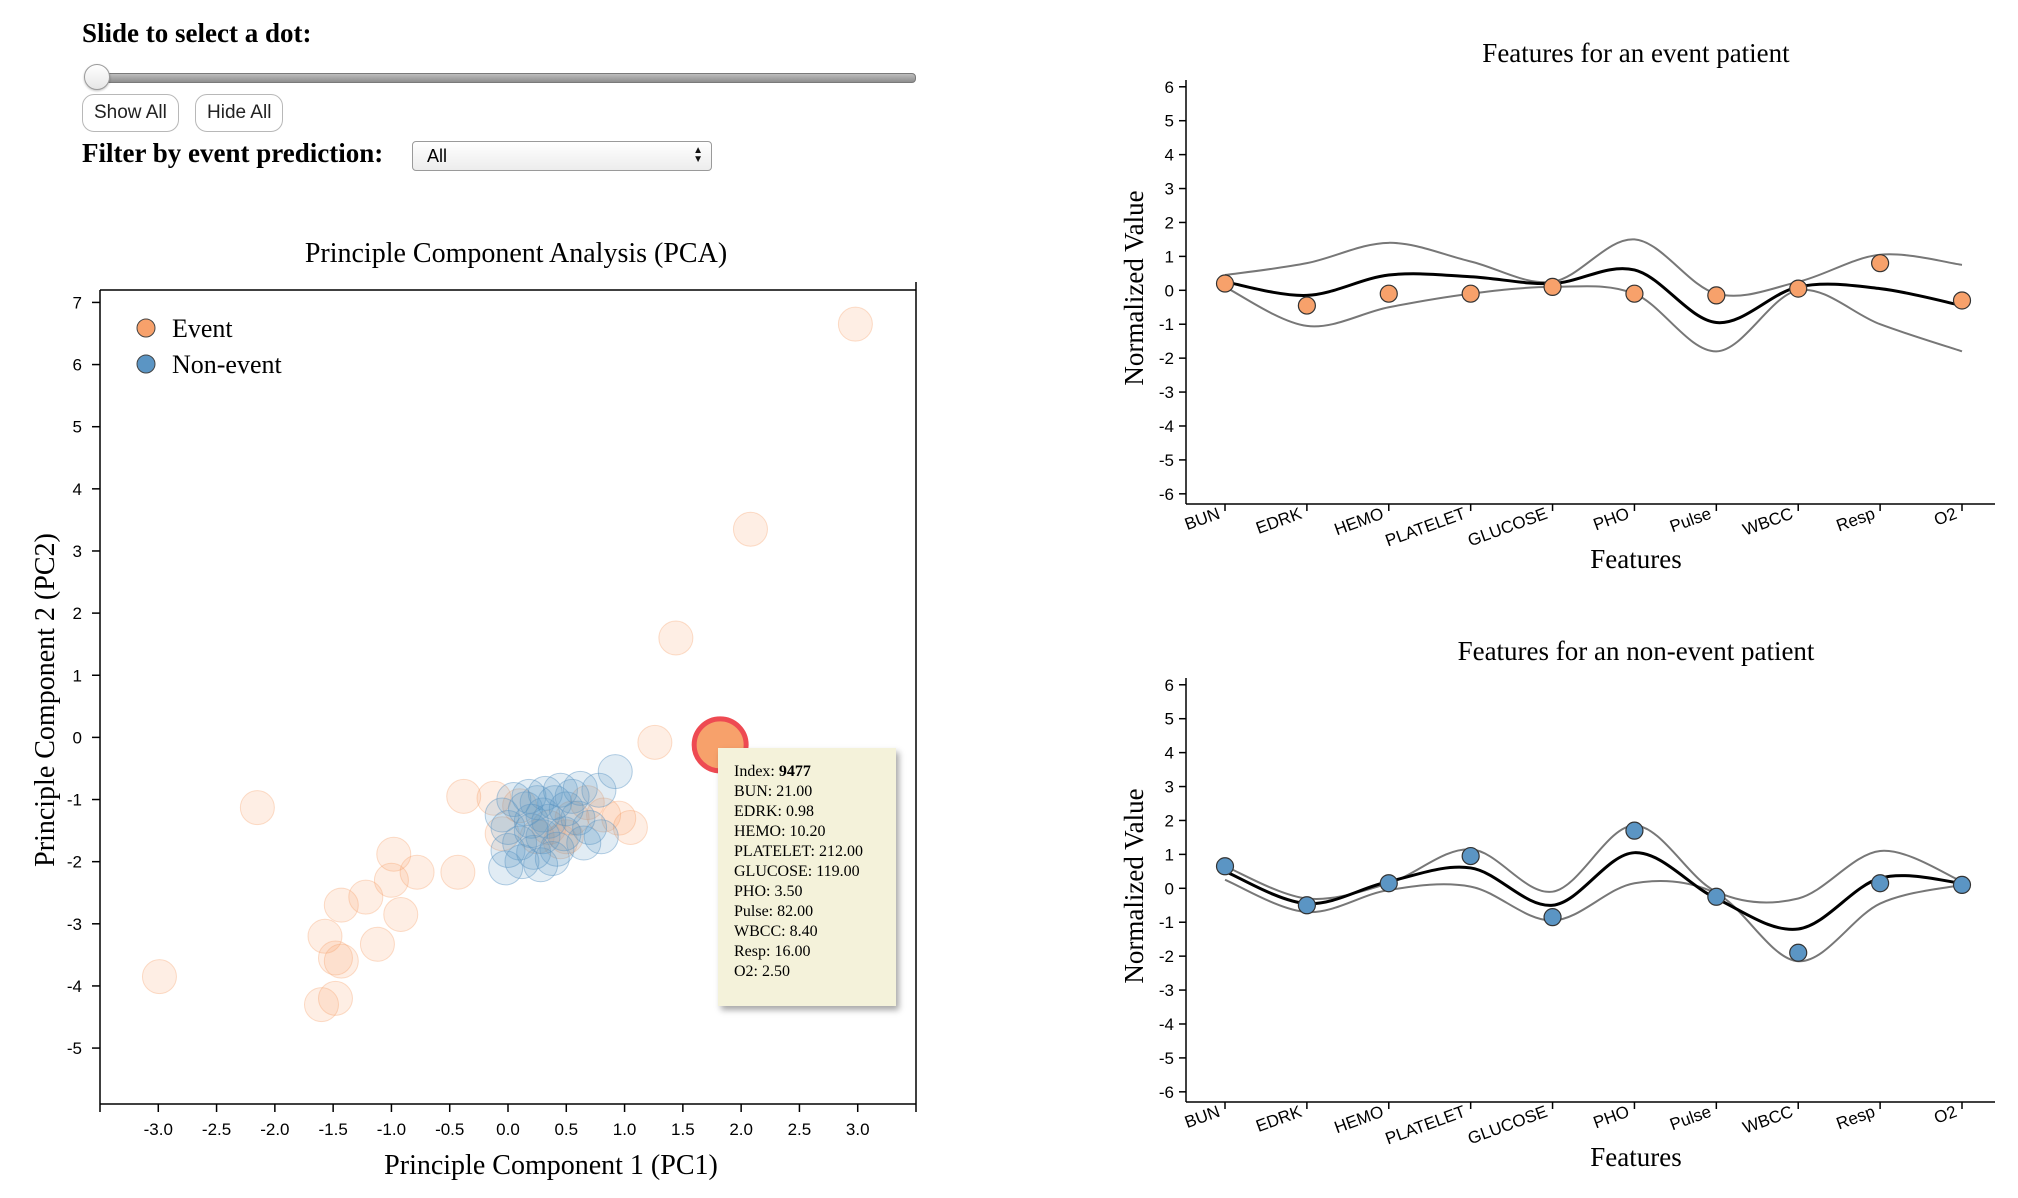  Describe the element at coordinates (1169, 87) in the screenshot. I see `event_chart-y-tick-label: 6` at that location.